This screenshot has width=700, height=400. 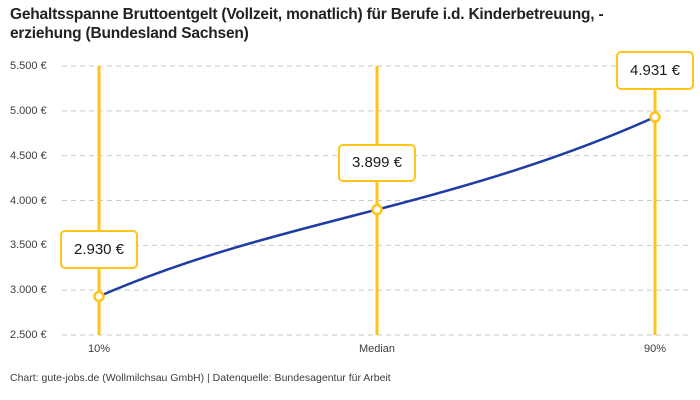 What do you see at coordinates (655, 349) in the screenshot?
I see `x-axis-tick-label: 90%` at bounding box center [655, 349].